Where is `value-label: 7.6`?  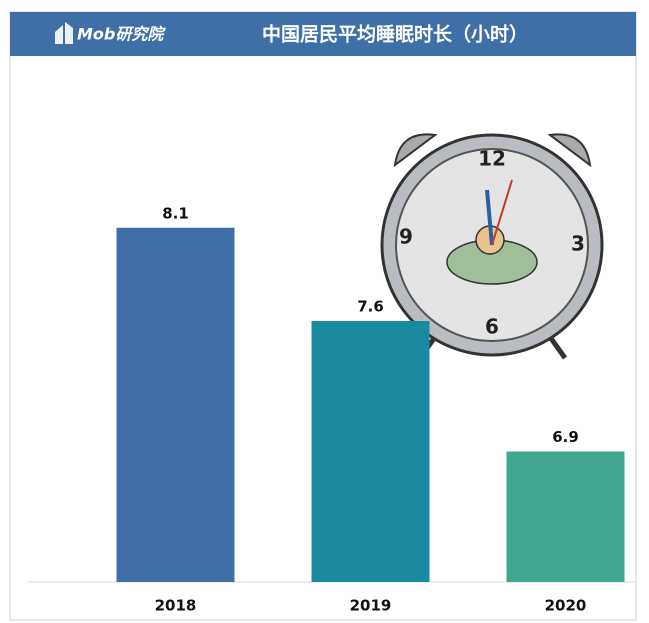
value-label: 7.6 is located at coordinates (370, 307).